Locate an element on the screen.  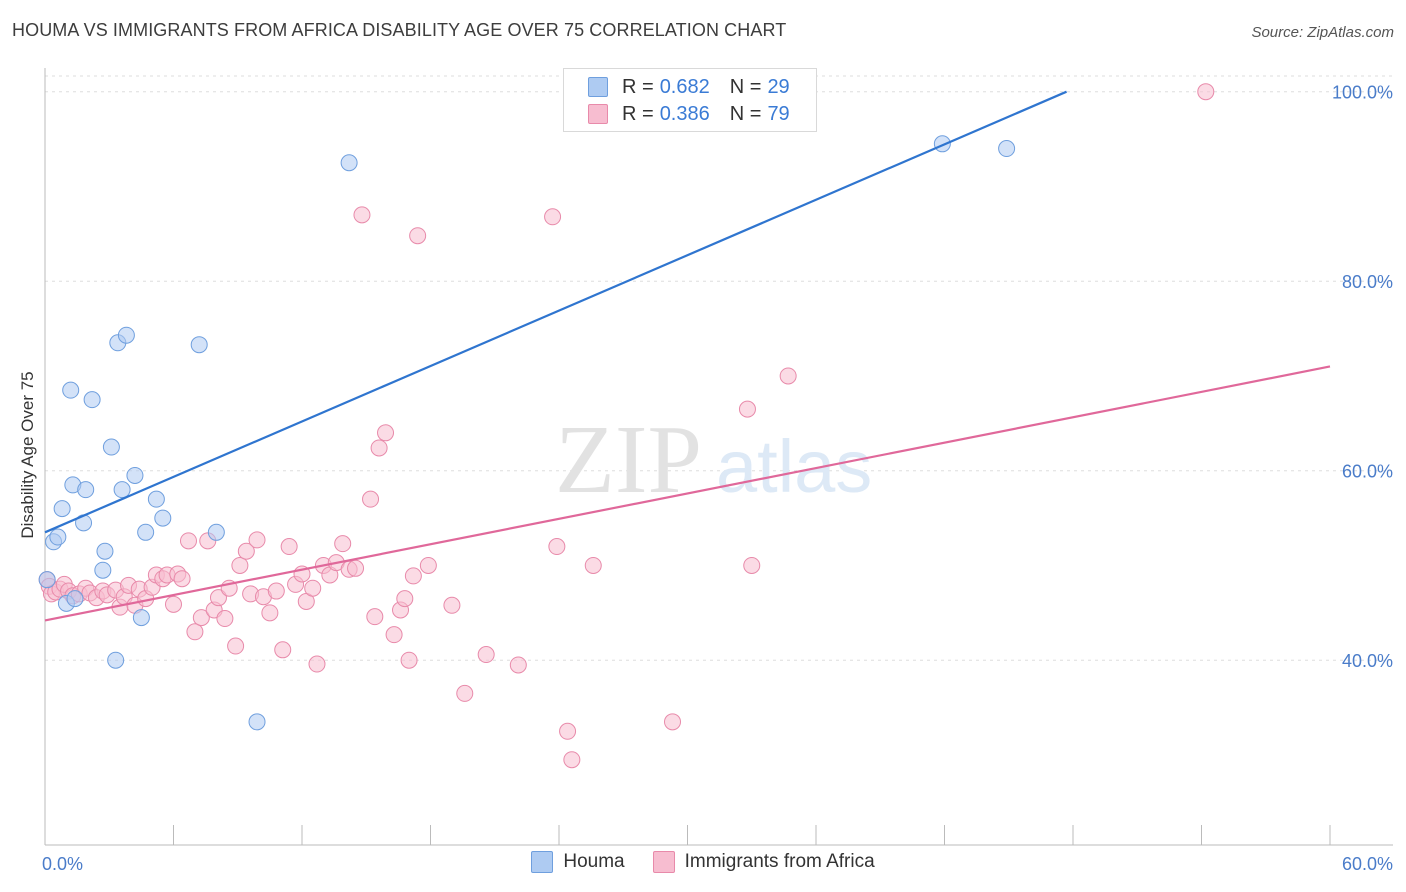
series-legend: Houma Immigrants from Africa is located at coordinates (703, 862).